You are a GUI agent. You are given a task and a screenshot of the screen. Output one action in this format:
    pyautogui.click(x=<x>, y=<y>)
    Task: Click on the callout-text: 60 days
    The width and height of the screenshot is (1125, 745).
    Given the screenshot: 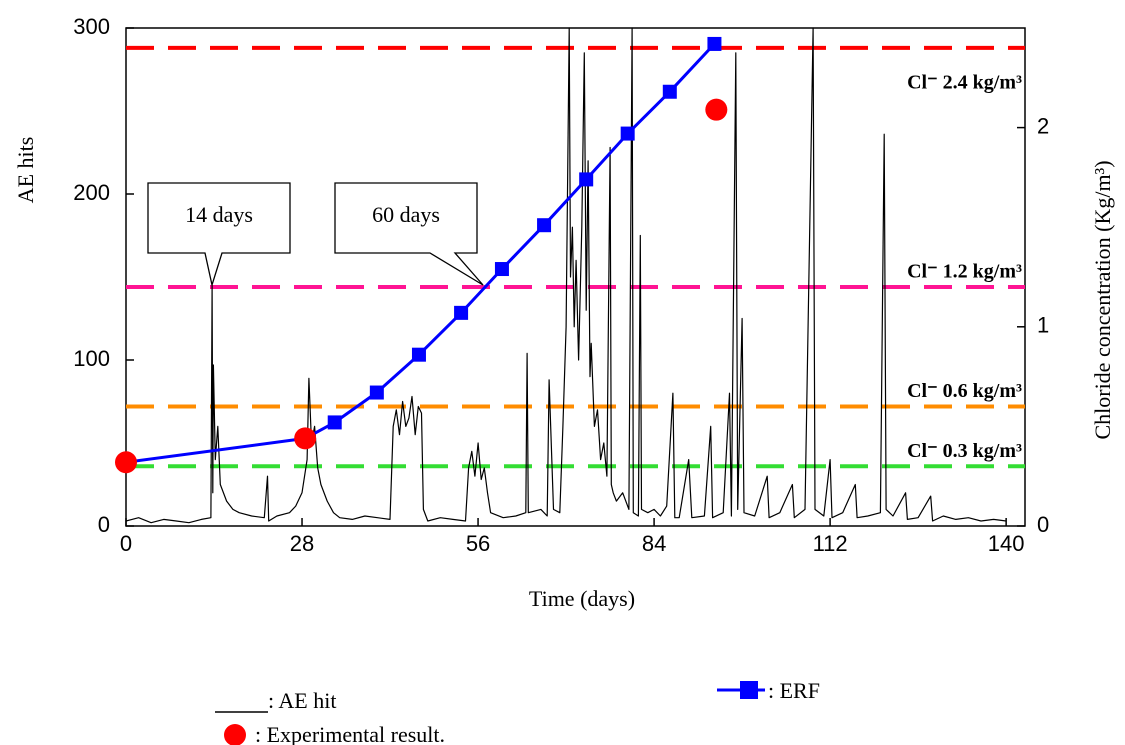 What is the action you would take?
    pyautogui.click(x=406, y=214)
    